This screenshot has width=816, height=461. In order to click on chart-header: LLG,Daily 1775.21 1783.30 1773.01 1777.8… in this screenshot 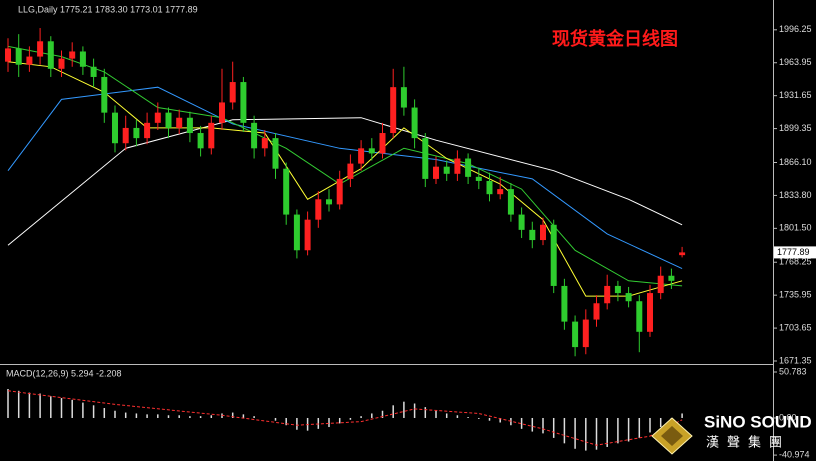, I will do `click(108, 9)`.